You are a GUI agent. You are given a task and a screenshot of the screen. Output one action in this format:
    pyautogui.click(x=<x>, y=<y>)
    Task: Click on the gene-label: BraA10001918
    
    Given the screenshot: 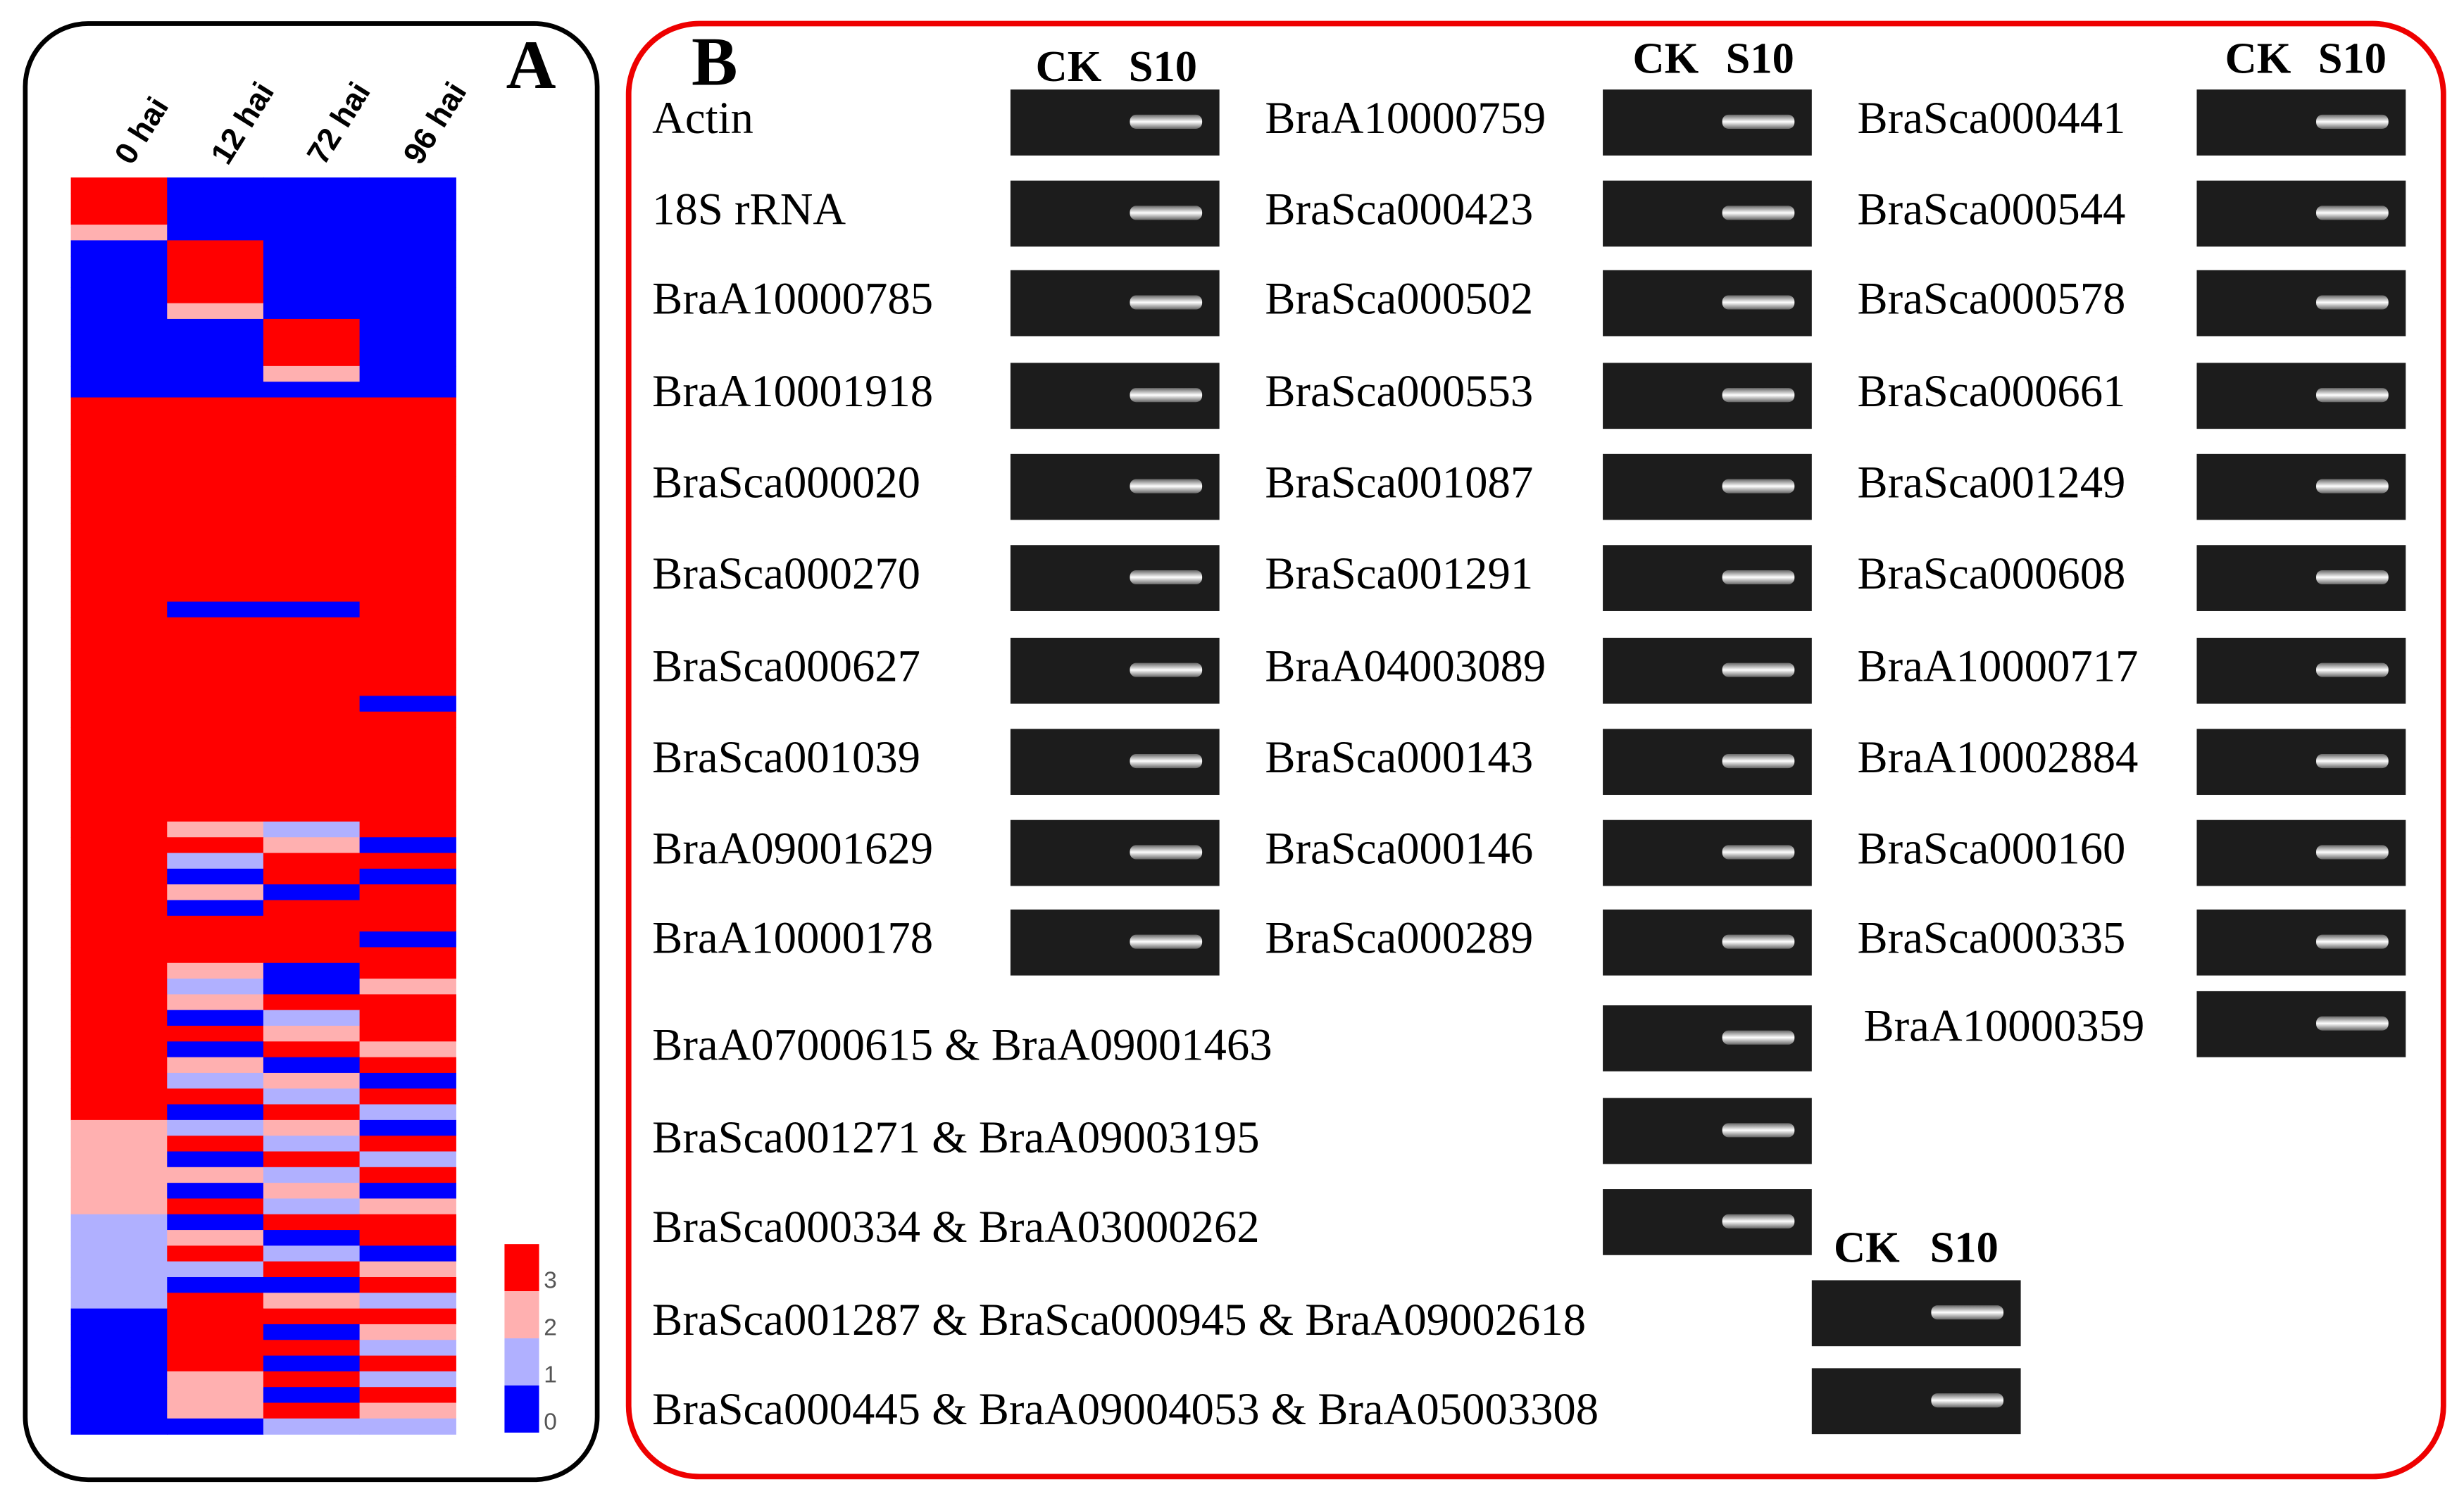 What is the action you would take?
    pyautogui.click(x=792, y=390)
    